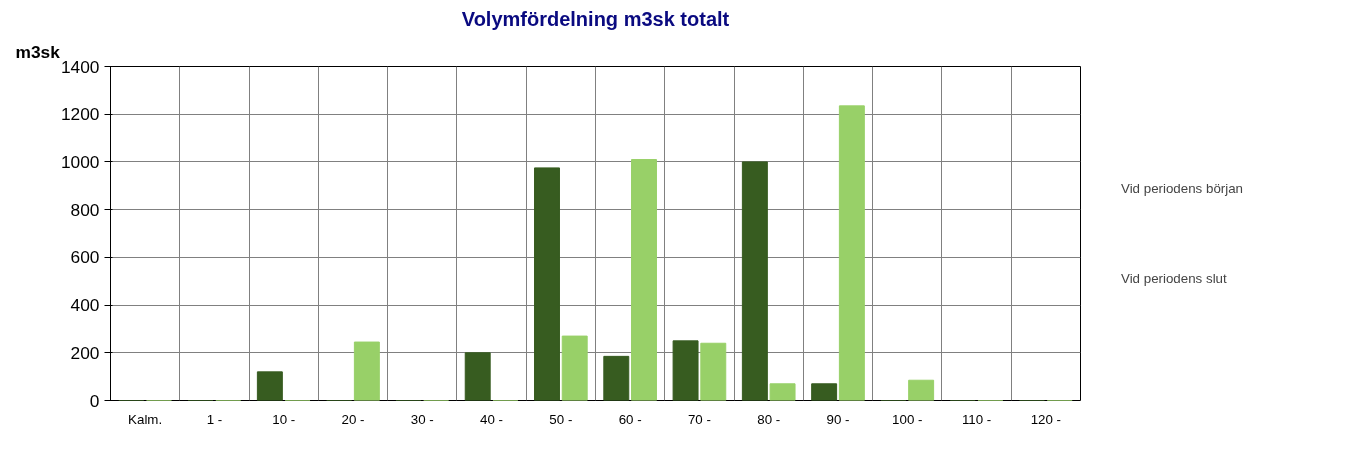 This screenshot has height=450, width=1359. I want to click on y-tick-label: 0, so click(94, 400).